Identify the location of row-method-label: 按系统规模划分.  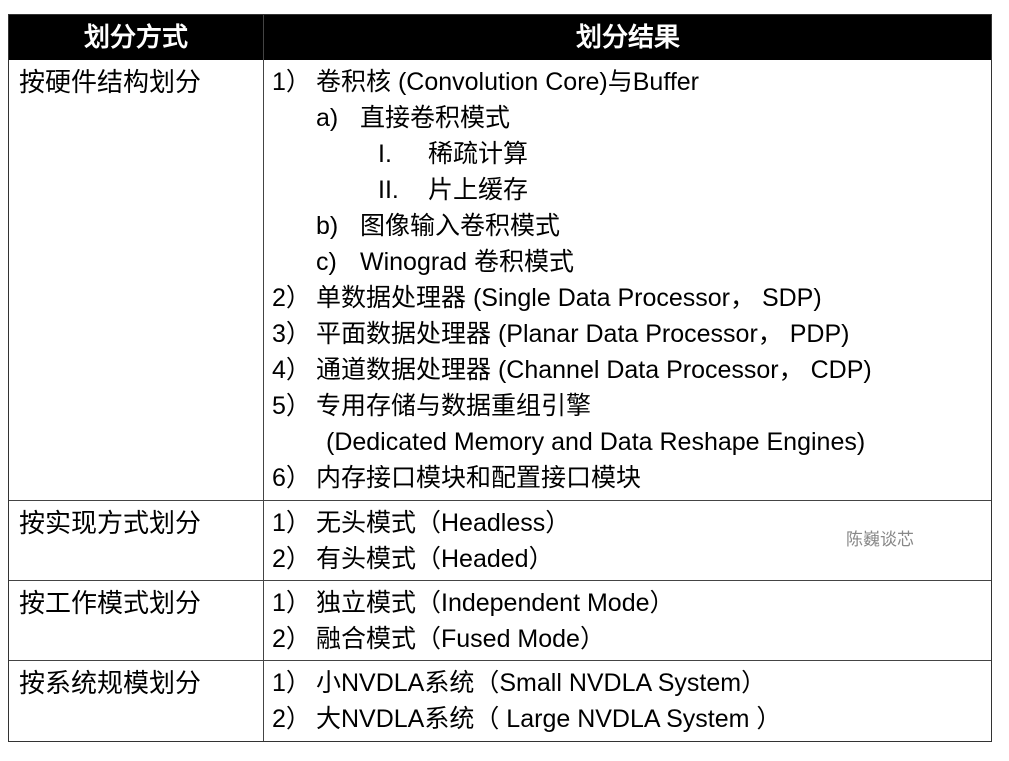
(110, 683).